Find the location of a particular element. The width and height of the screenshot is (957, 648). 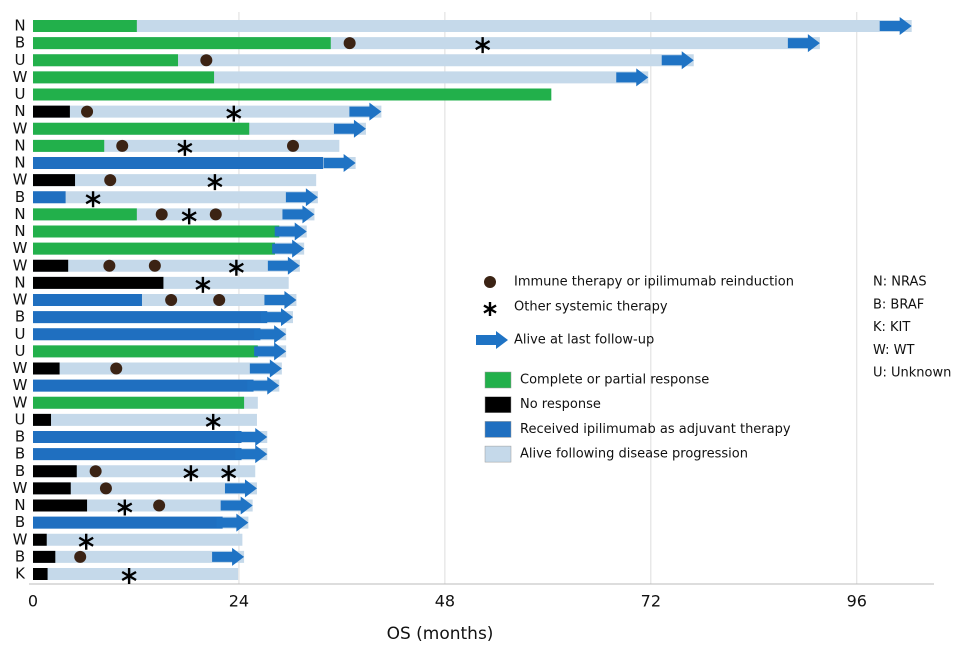

key-label: U: Unknown is located at coordinates (912, 373).